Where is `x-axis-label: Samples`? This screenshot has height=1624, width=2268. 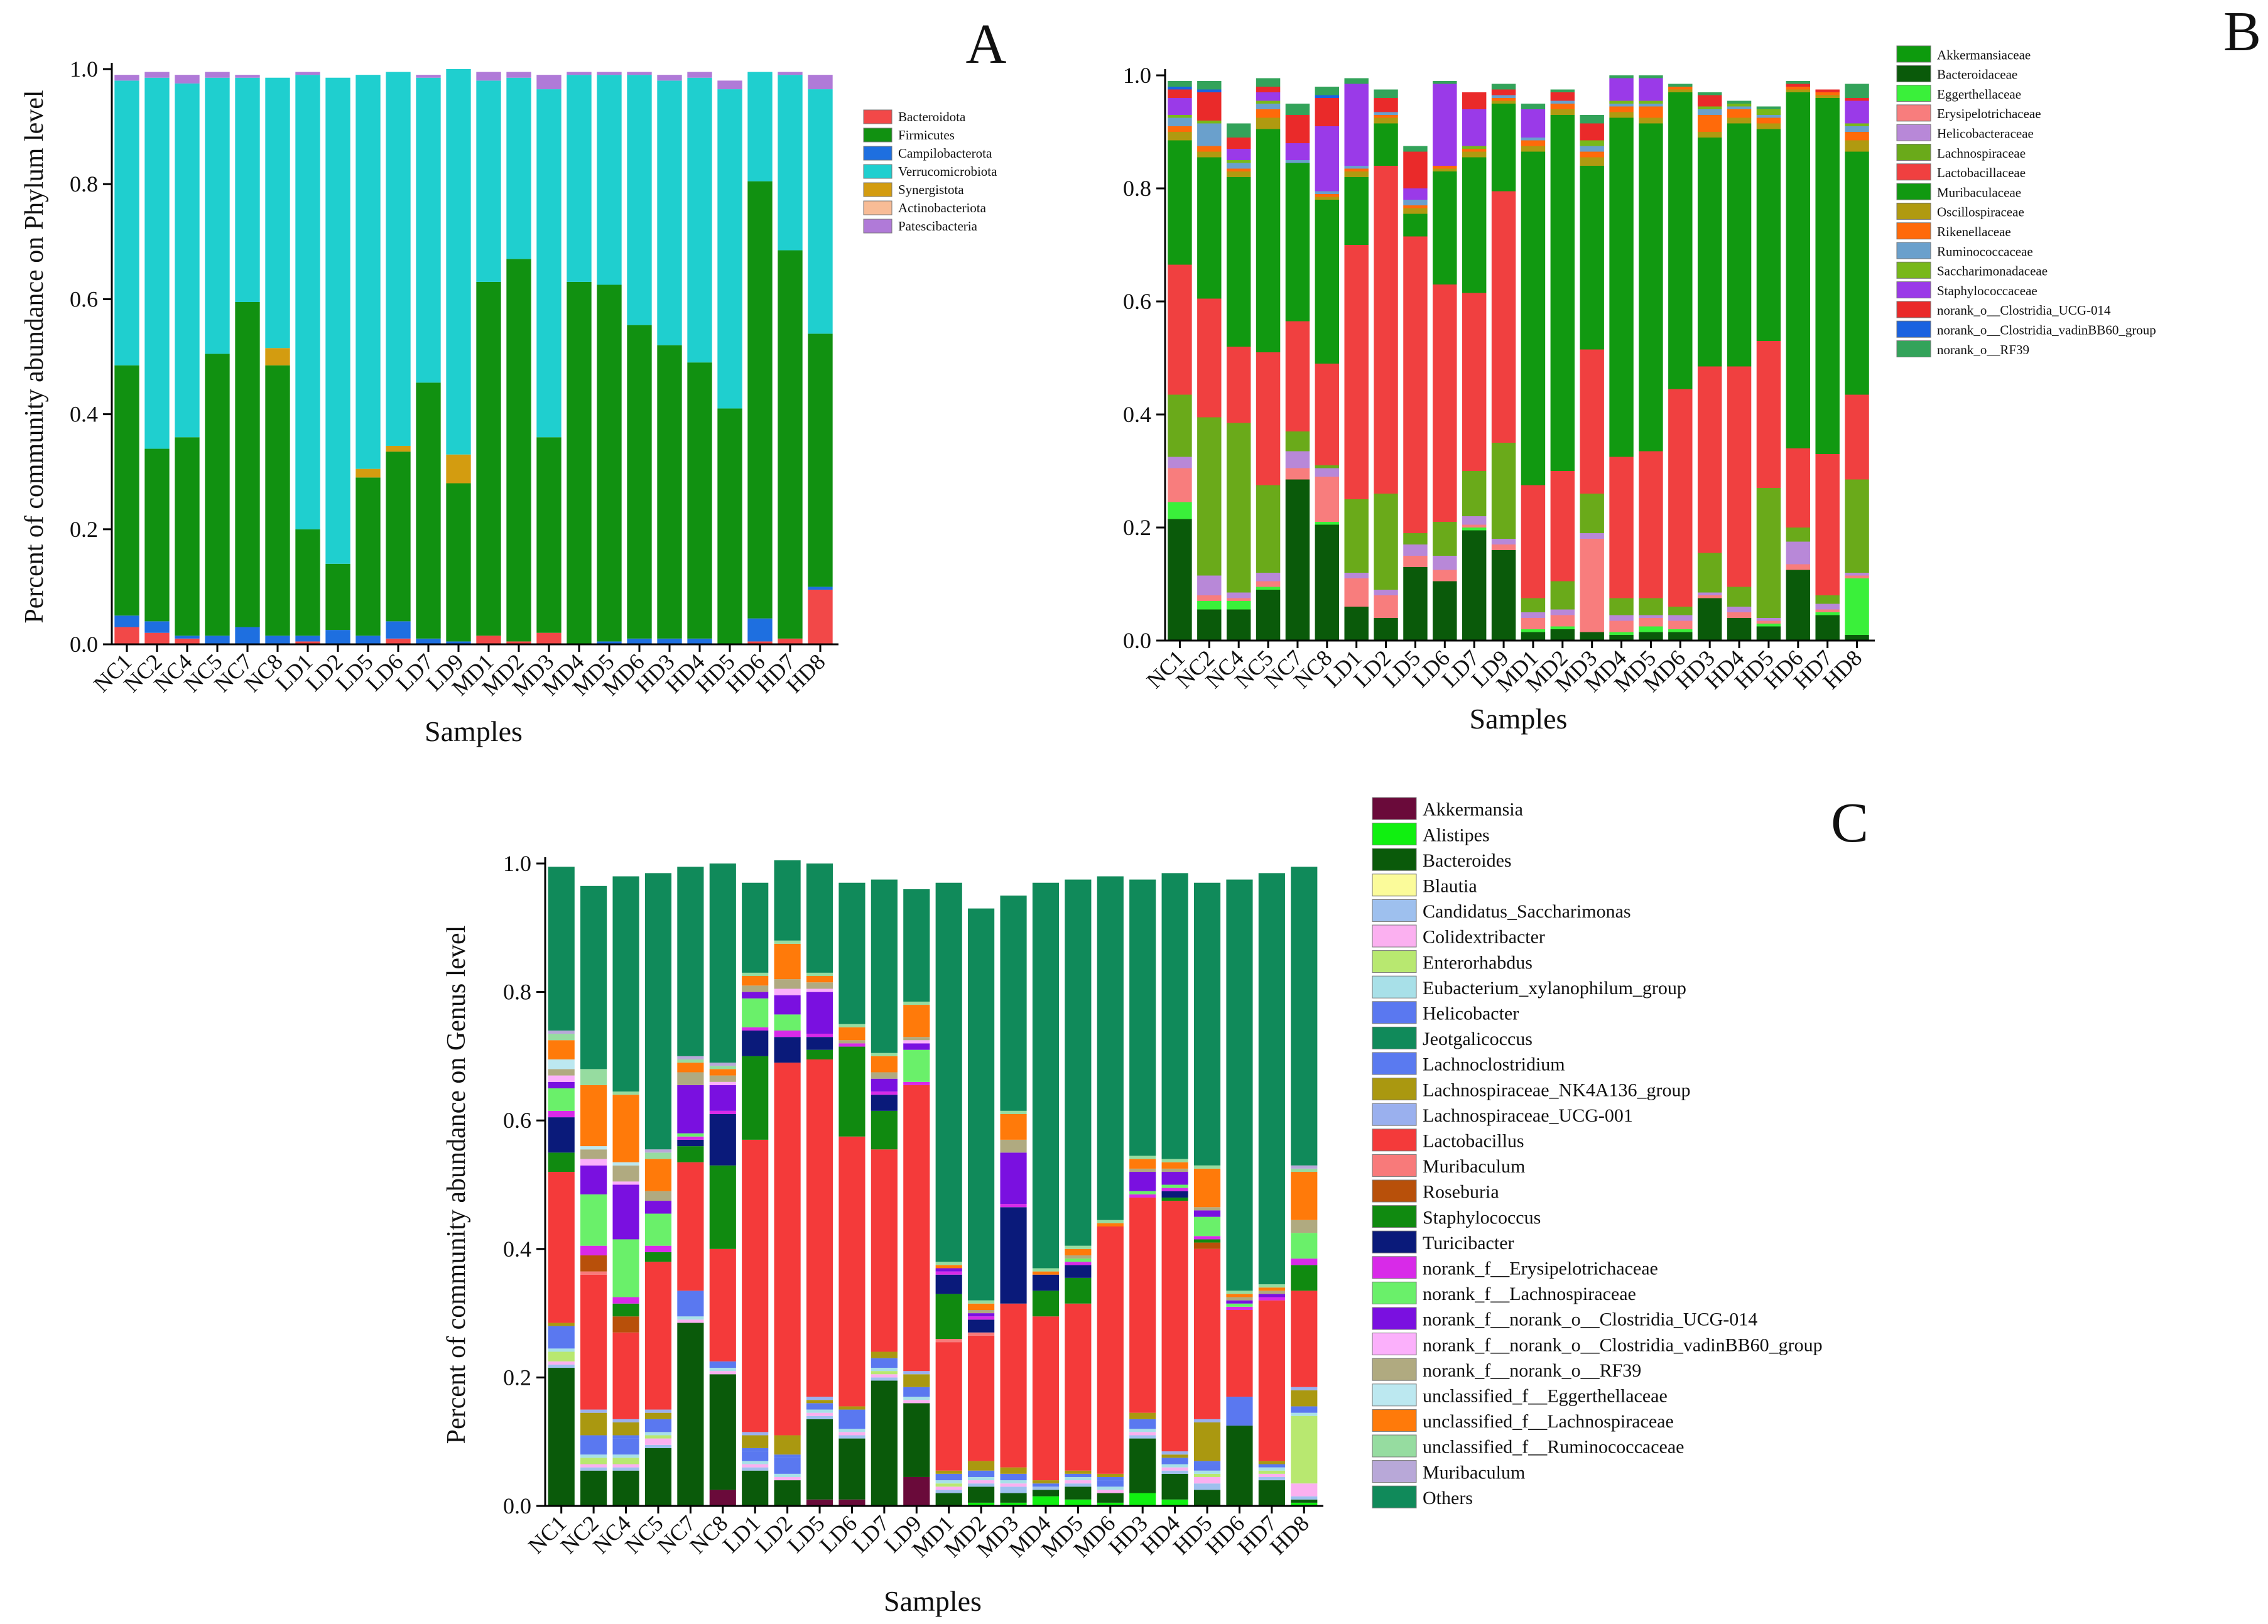 x-axis-label: Samples is located at coordinates (933, 1601).